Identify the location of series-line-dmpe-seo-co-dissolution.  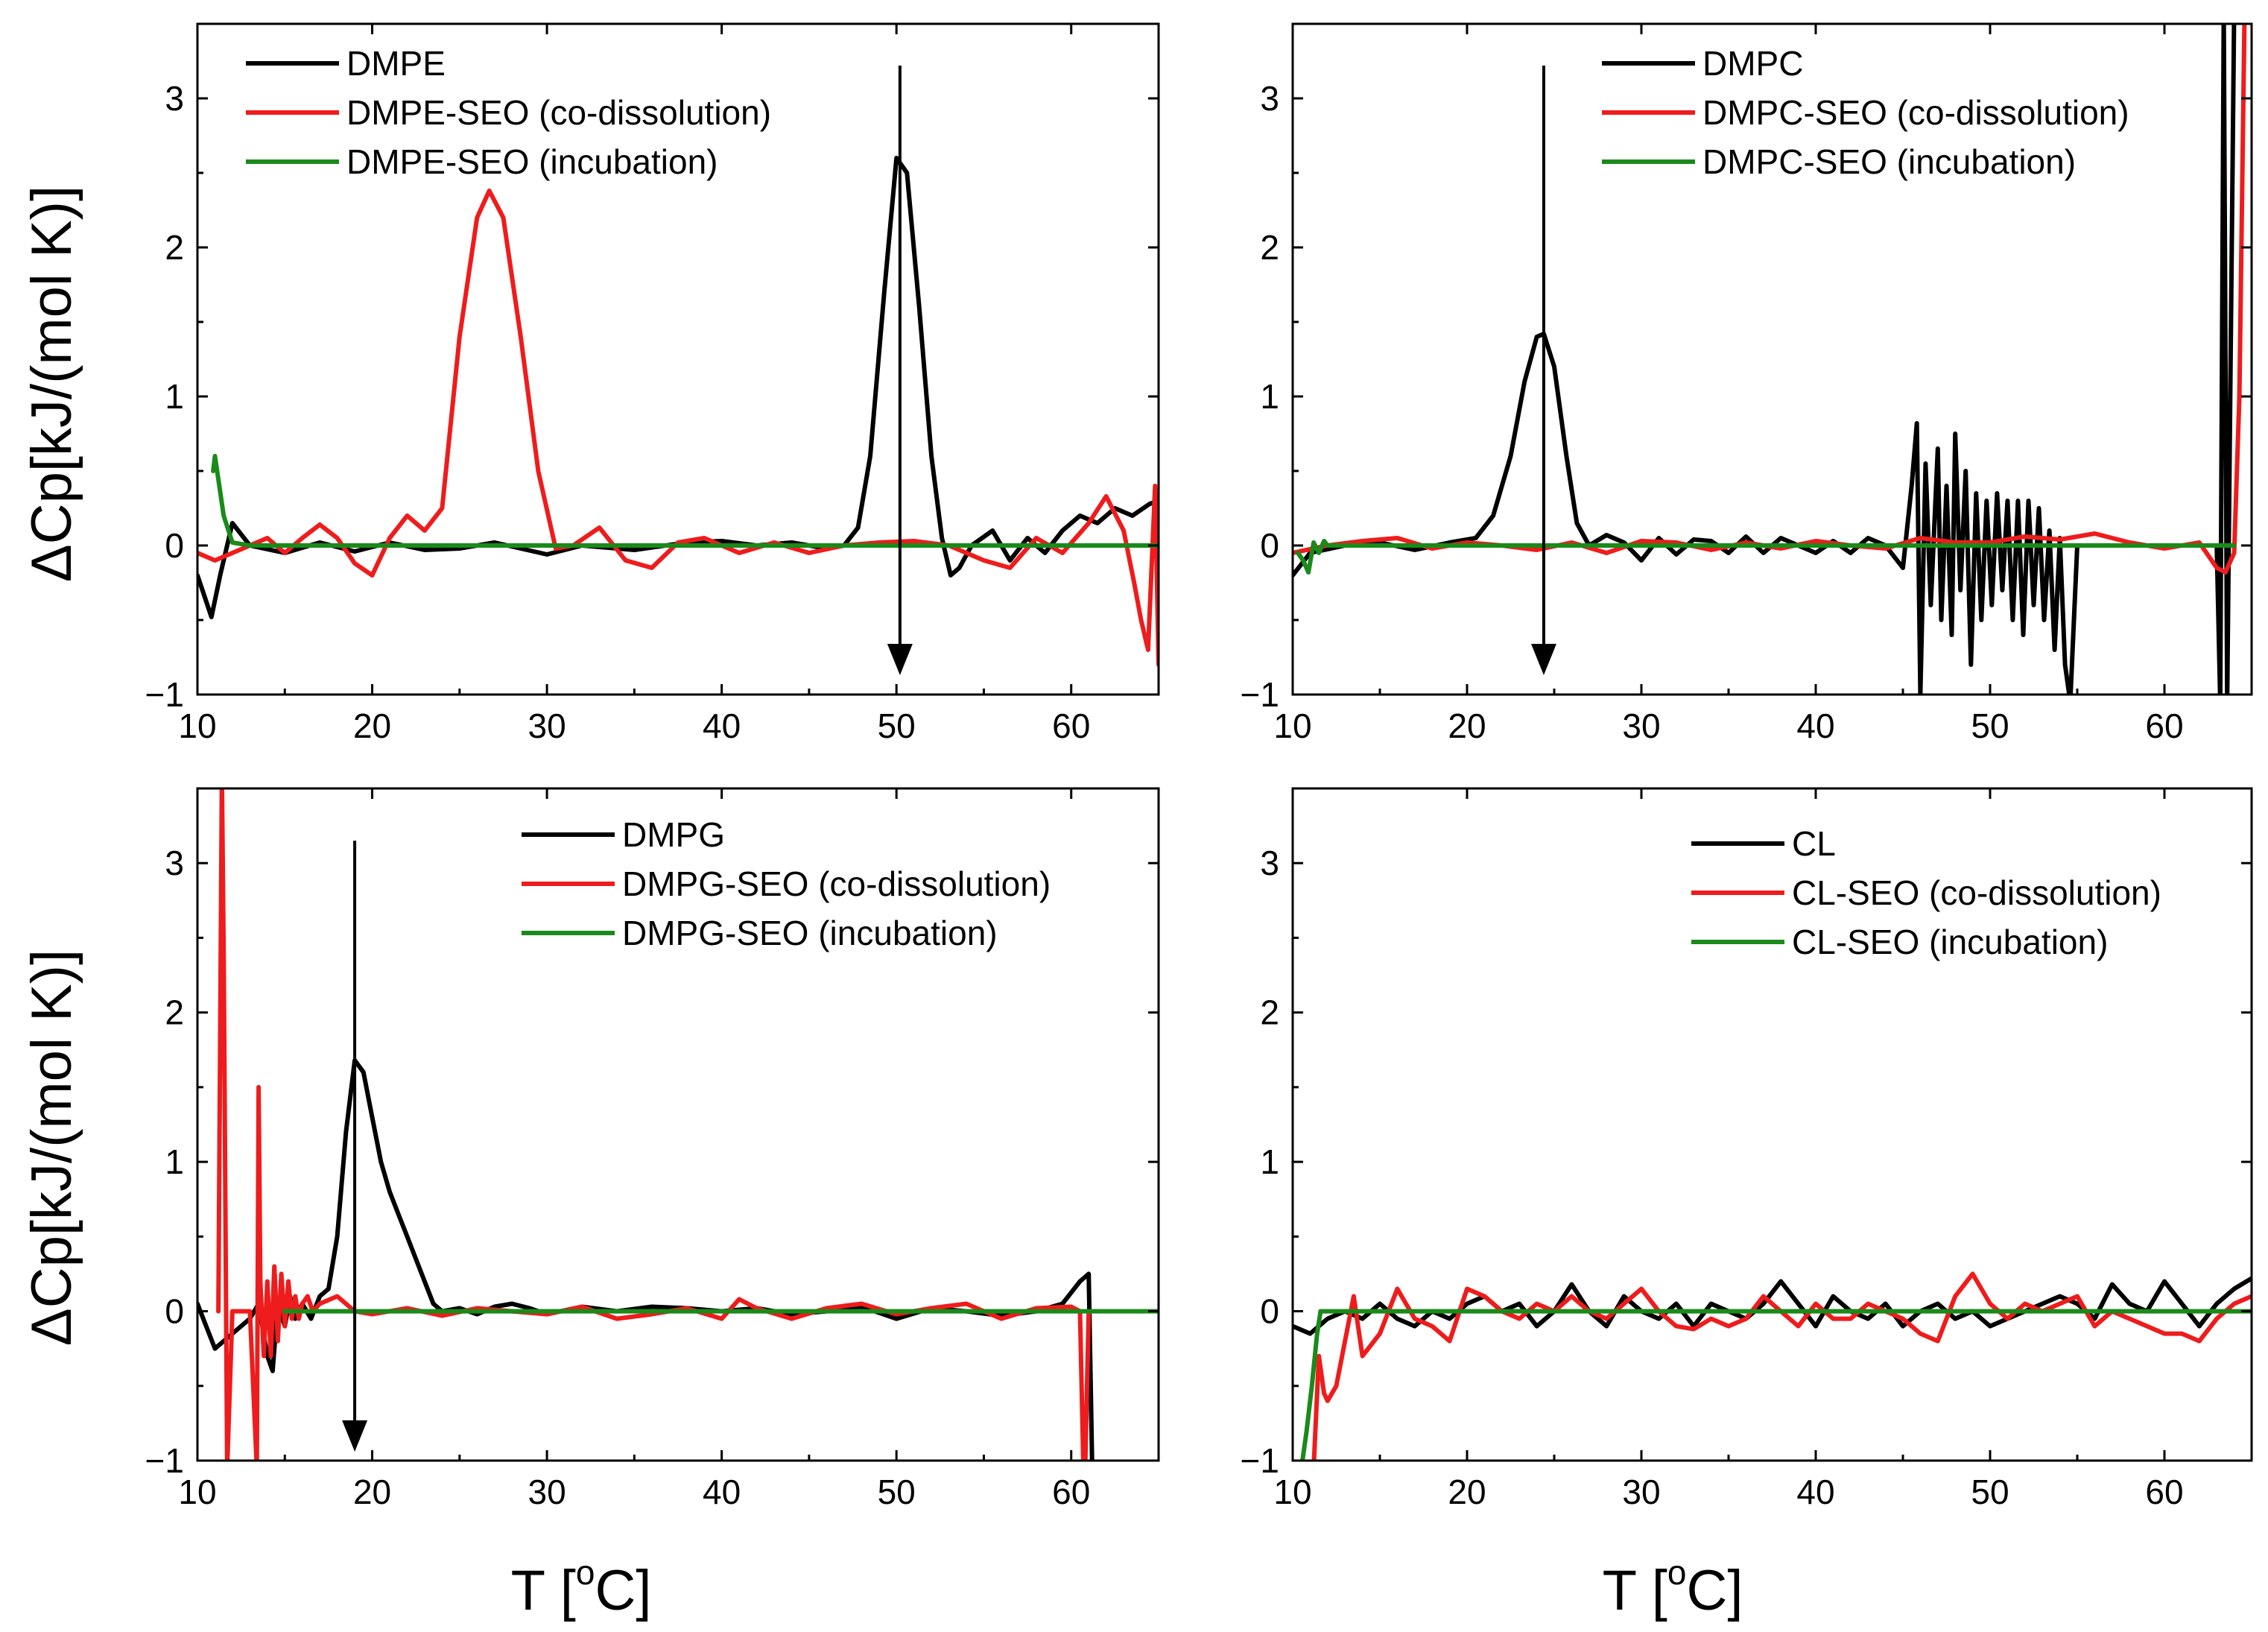
(678, 428).